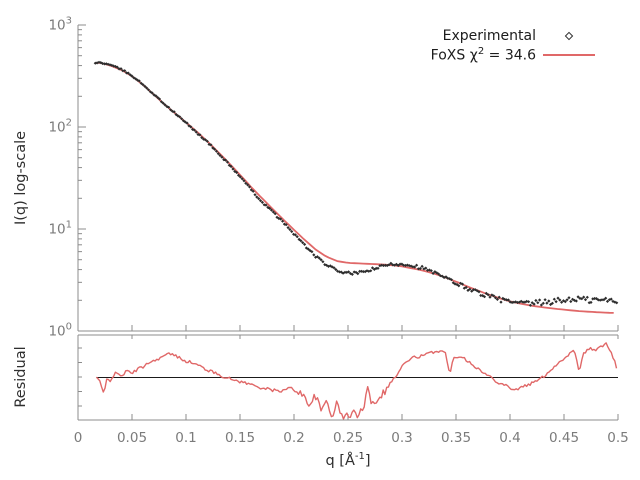  I want to click on x-tick-label: 0.45, so click(564, 438).